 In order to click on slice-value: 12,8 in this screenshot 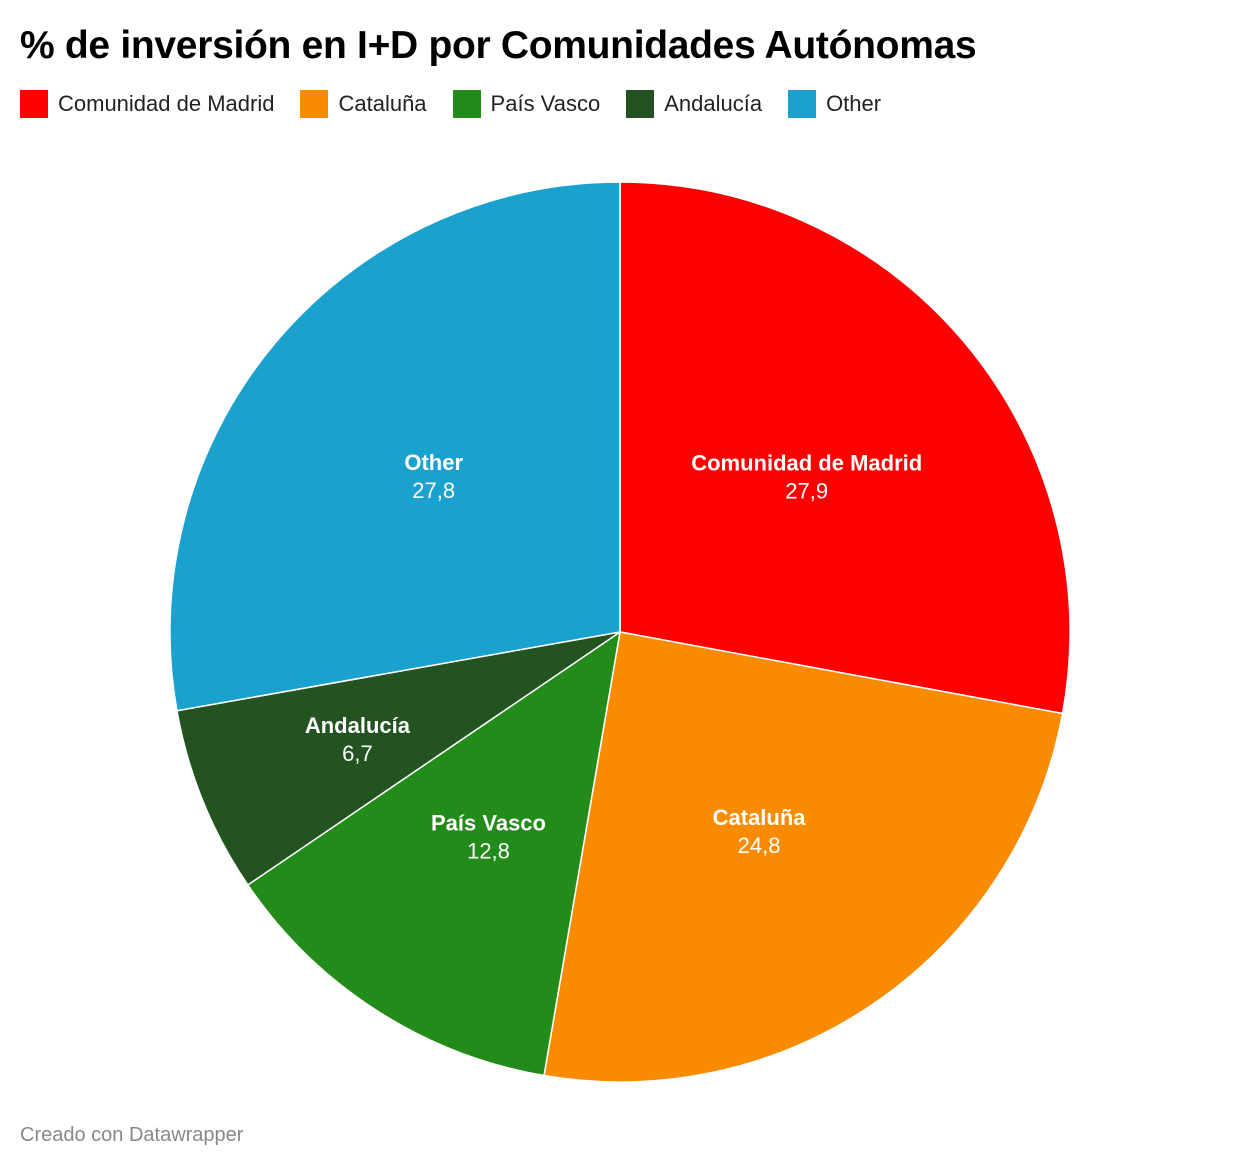, I will do `click(488, 850)`.